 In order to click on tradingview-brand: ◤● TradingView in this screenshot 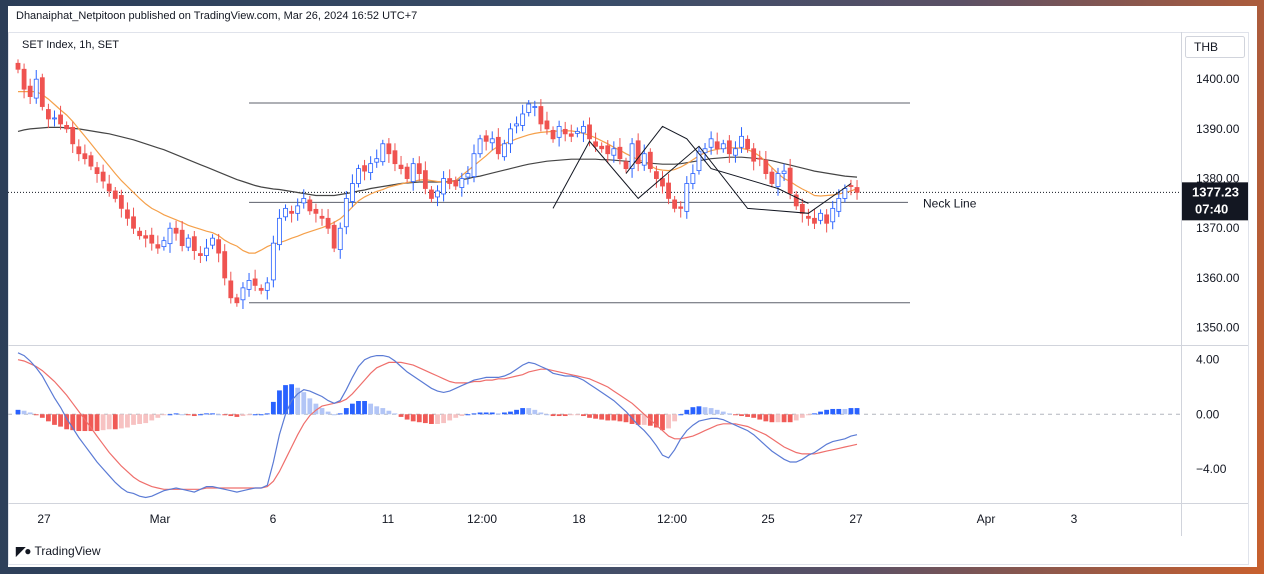, I will do `click(58, 551)`.